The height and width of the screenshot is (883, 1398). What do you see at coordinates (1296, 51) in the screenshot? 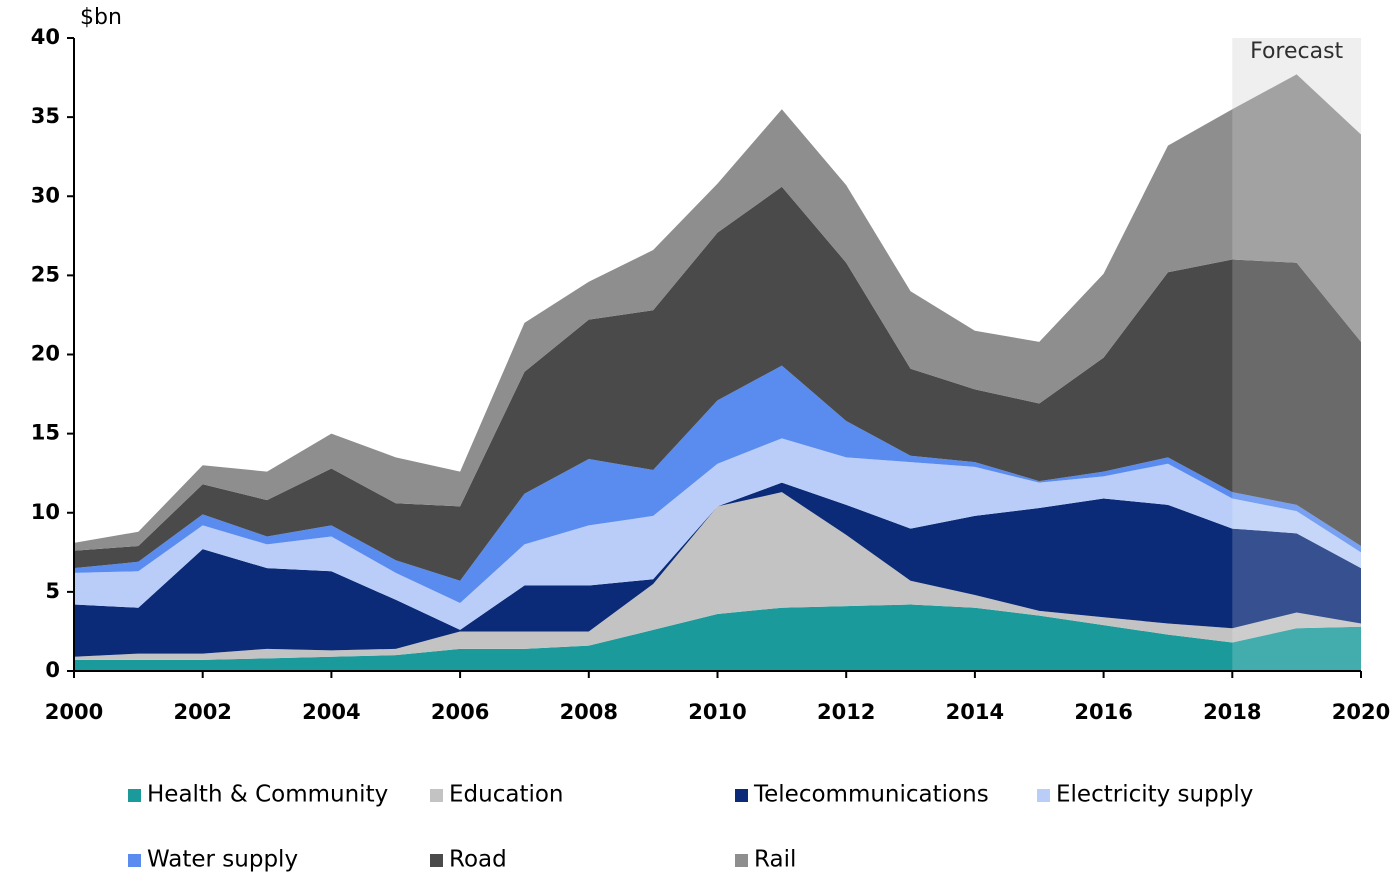
I see `forecast-label: Forecast` at bounding box center [1296, 51].